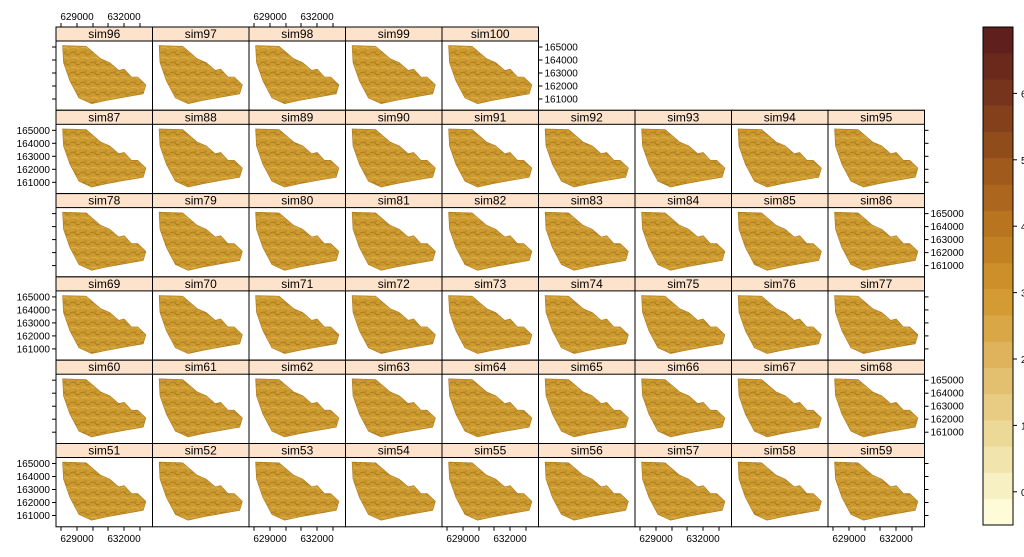  Describe the element at coordinates (297, 367) in the screenshot. I see `strip-label: sim62` at that location.